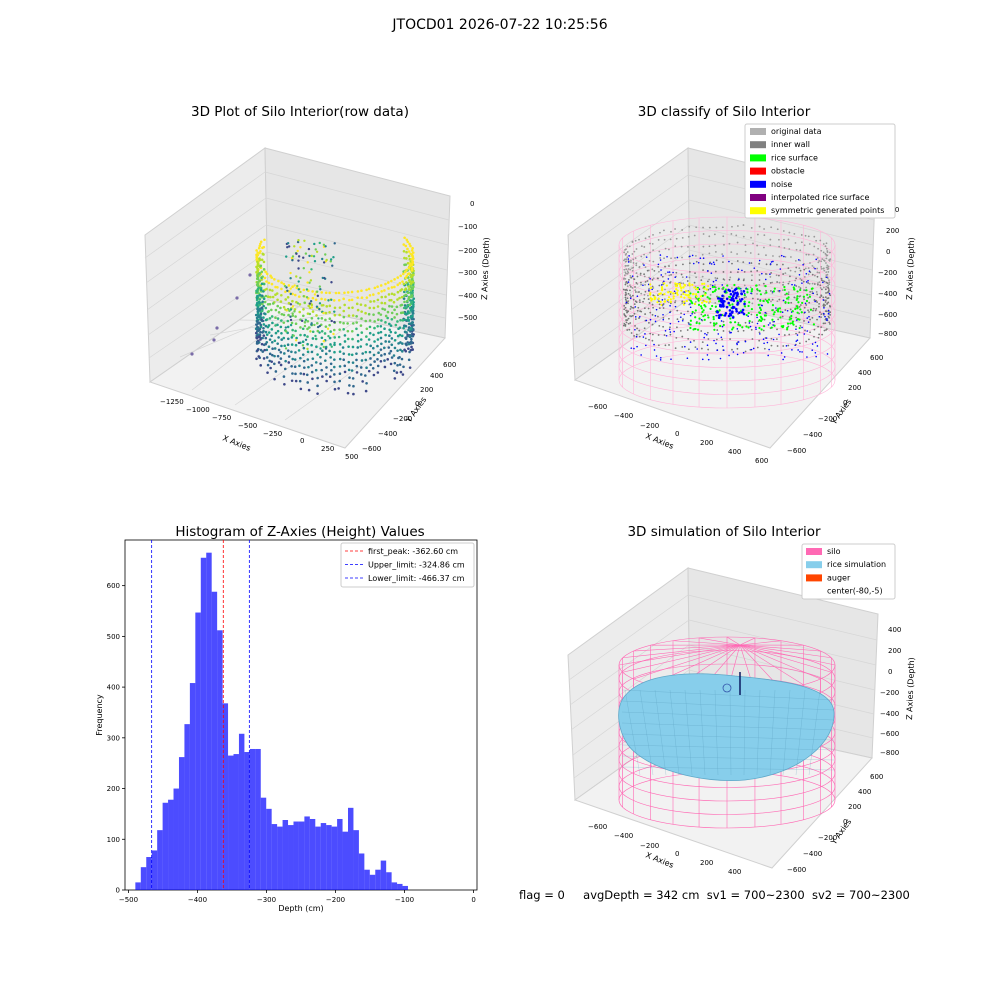 The image size is (1000, 1000). Describe the element at coordinates (889, 714) in the screenshot. I see `sim-ztick-4: −400` at that location.